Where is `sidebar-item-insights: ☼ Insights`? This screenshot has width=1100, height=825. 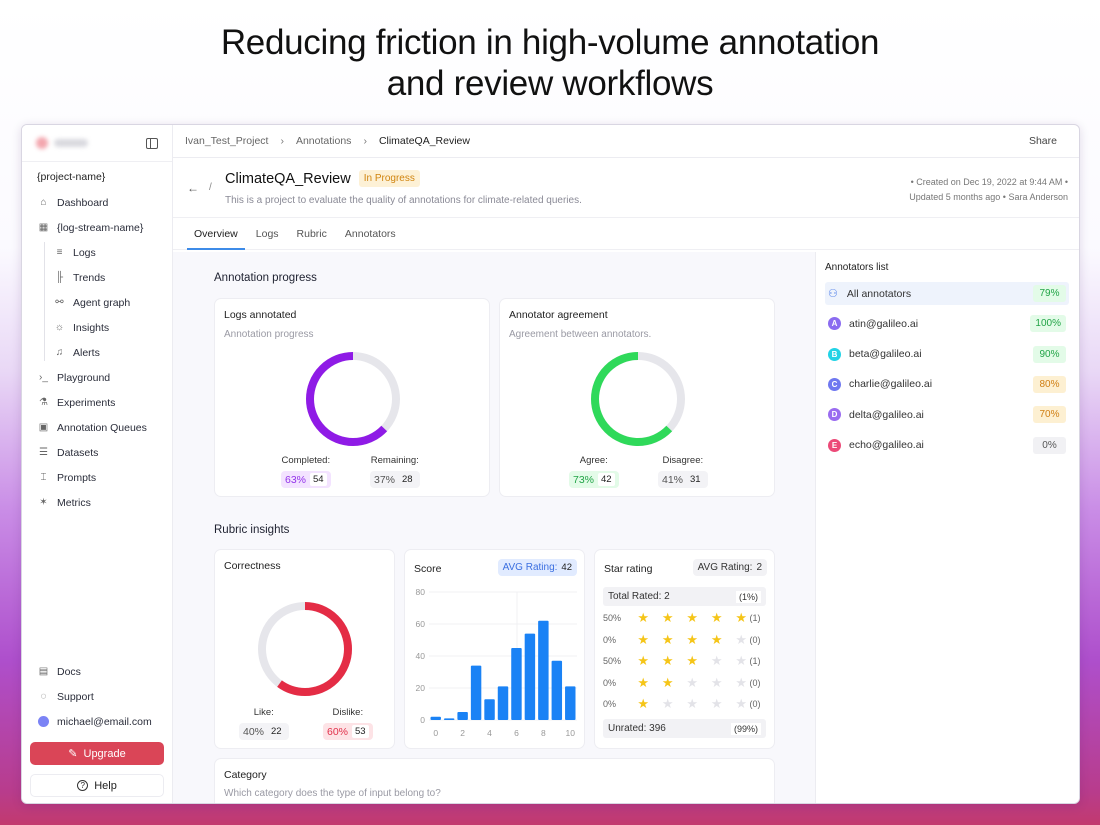 sidebar-item-insights: ☼ Insights is located at coordinates (82, 327).